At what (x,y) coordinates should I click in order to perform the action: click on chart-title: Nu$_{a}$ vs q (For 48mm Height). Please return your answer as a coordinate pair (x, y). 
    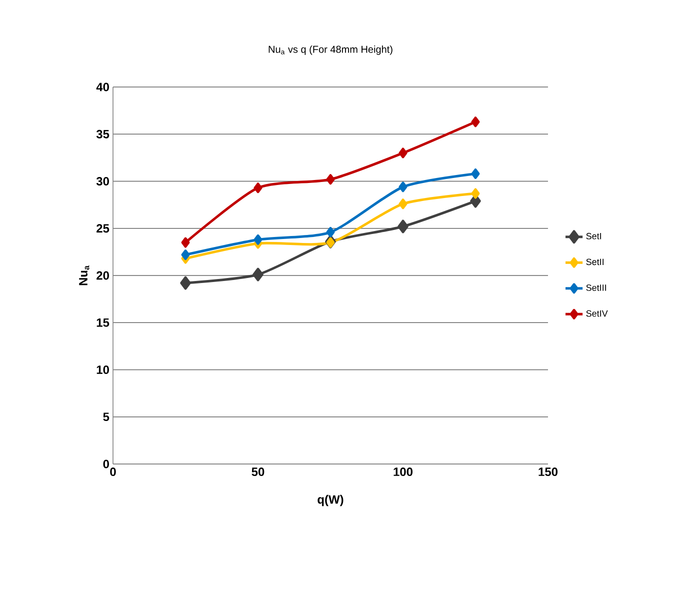
    Looking at the image, I should click on (330, 50).